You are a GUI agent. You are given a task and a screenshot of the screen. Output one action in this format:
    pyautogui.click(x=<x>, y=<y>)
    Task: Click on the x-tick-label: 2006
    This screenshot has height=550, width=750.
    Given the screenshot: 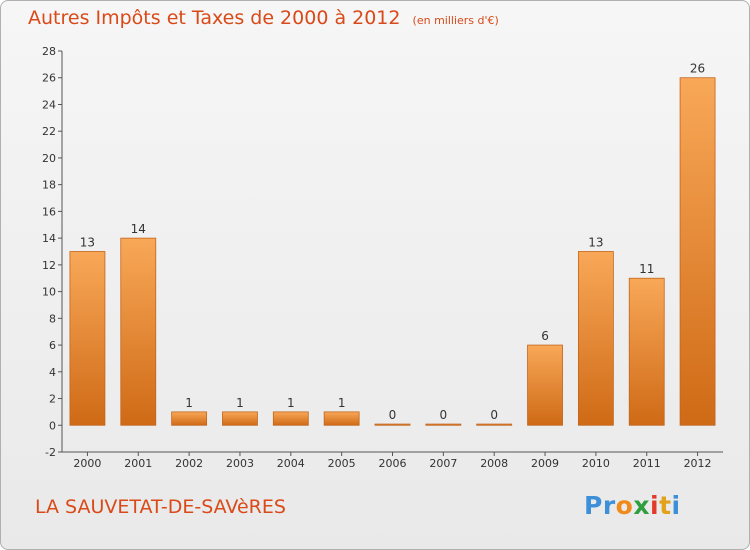 What is the action you would take?
    pyautogui.click(x=393, y=463)
    